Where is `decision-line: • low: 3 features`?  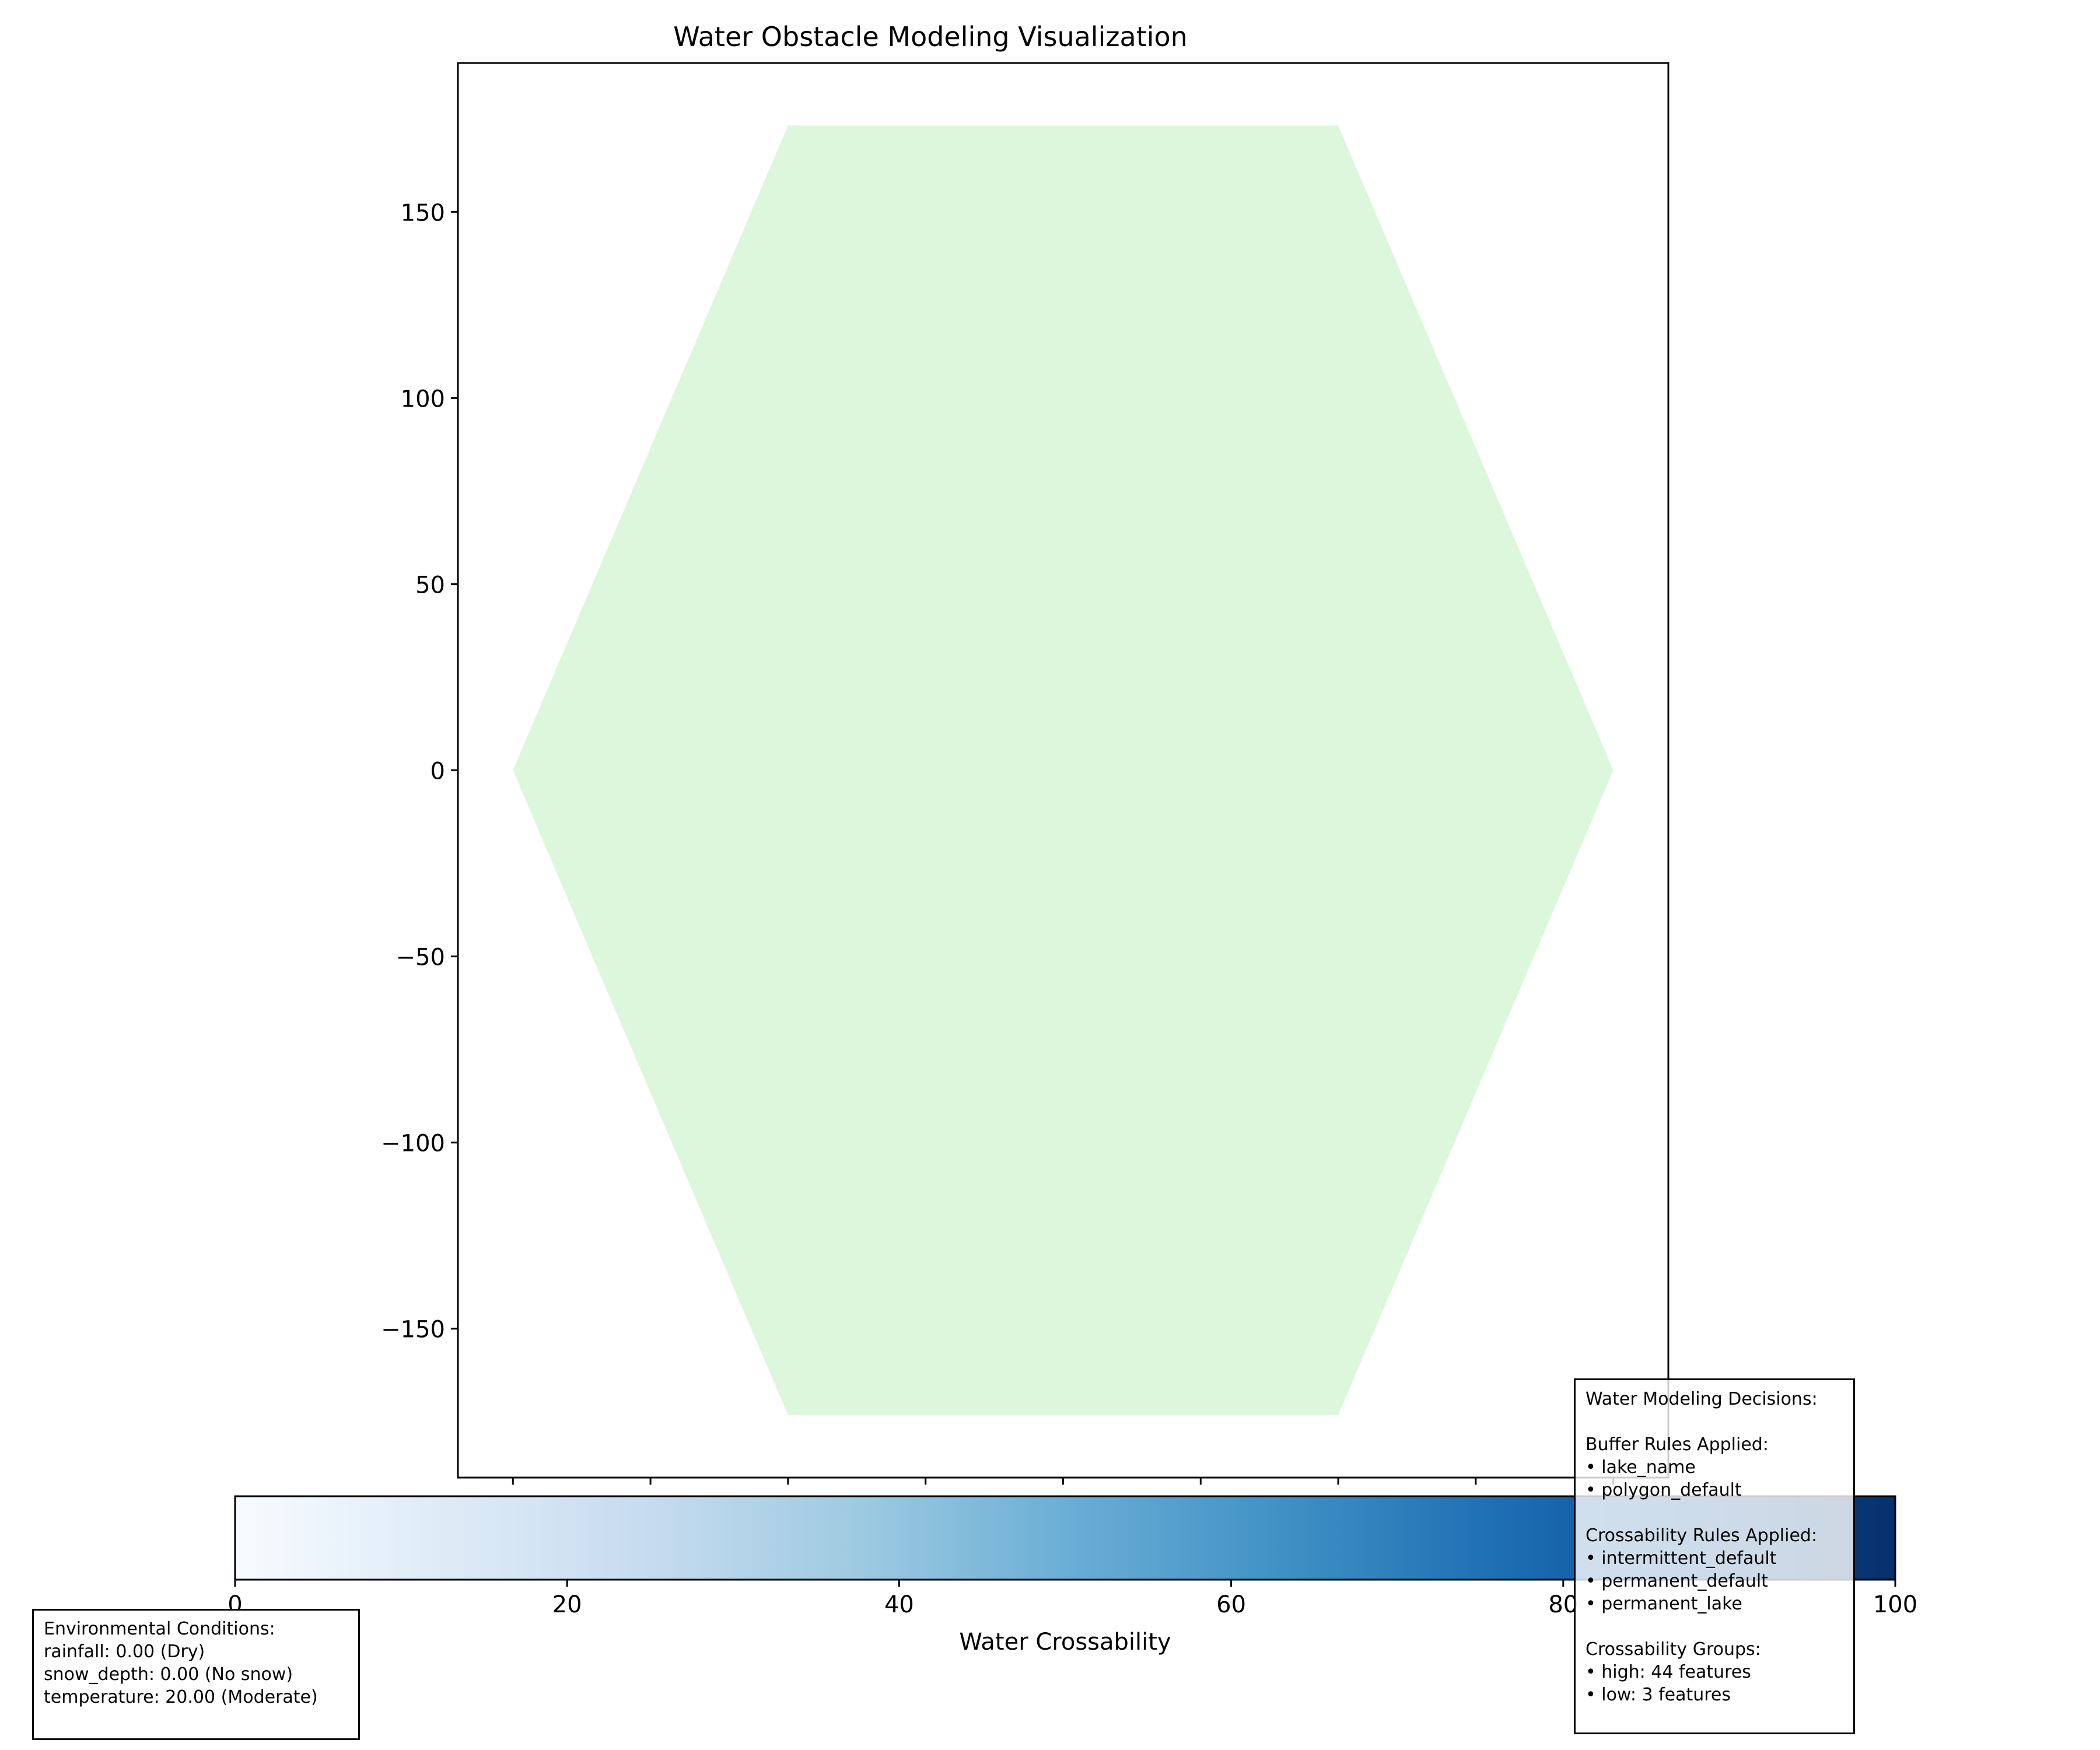
decision-line: • low: 3 features is located at coordinates (1658, 1695).